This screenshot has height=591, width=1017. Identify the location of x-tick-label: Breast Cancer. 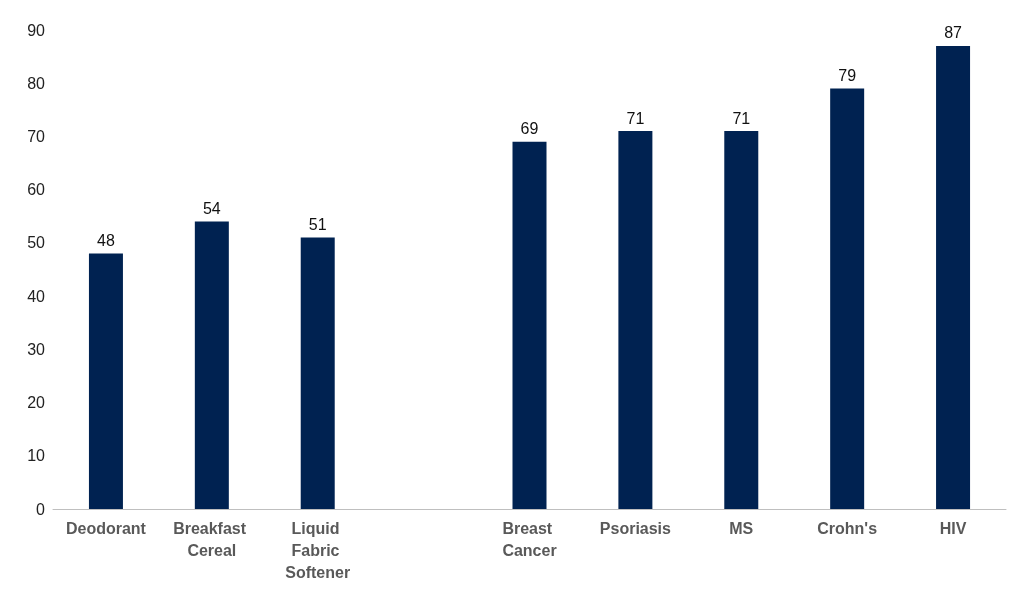
(529, 539).